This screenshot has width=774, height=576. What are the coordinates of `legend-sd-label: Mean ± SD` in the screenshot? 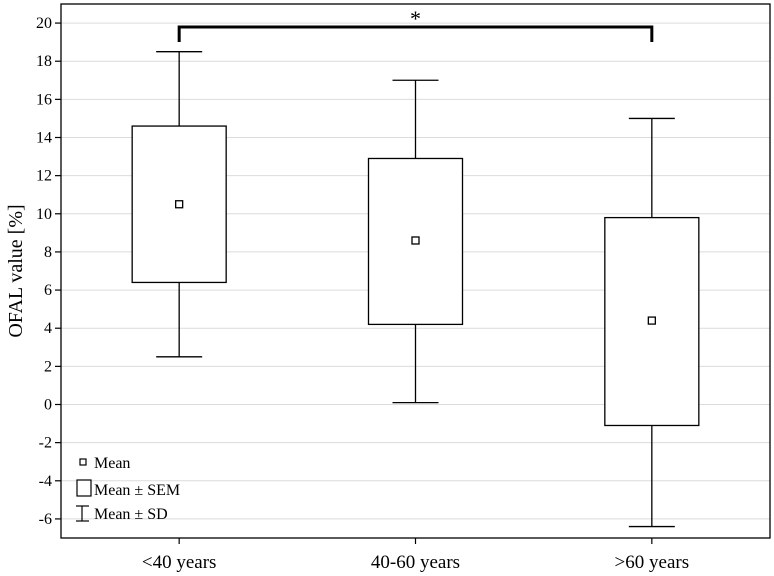 It's located at (131, 514).